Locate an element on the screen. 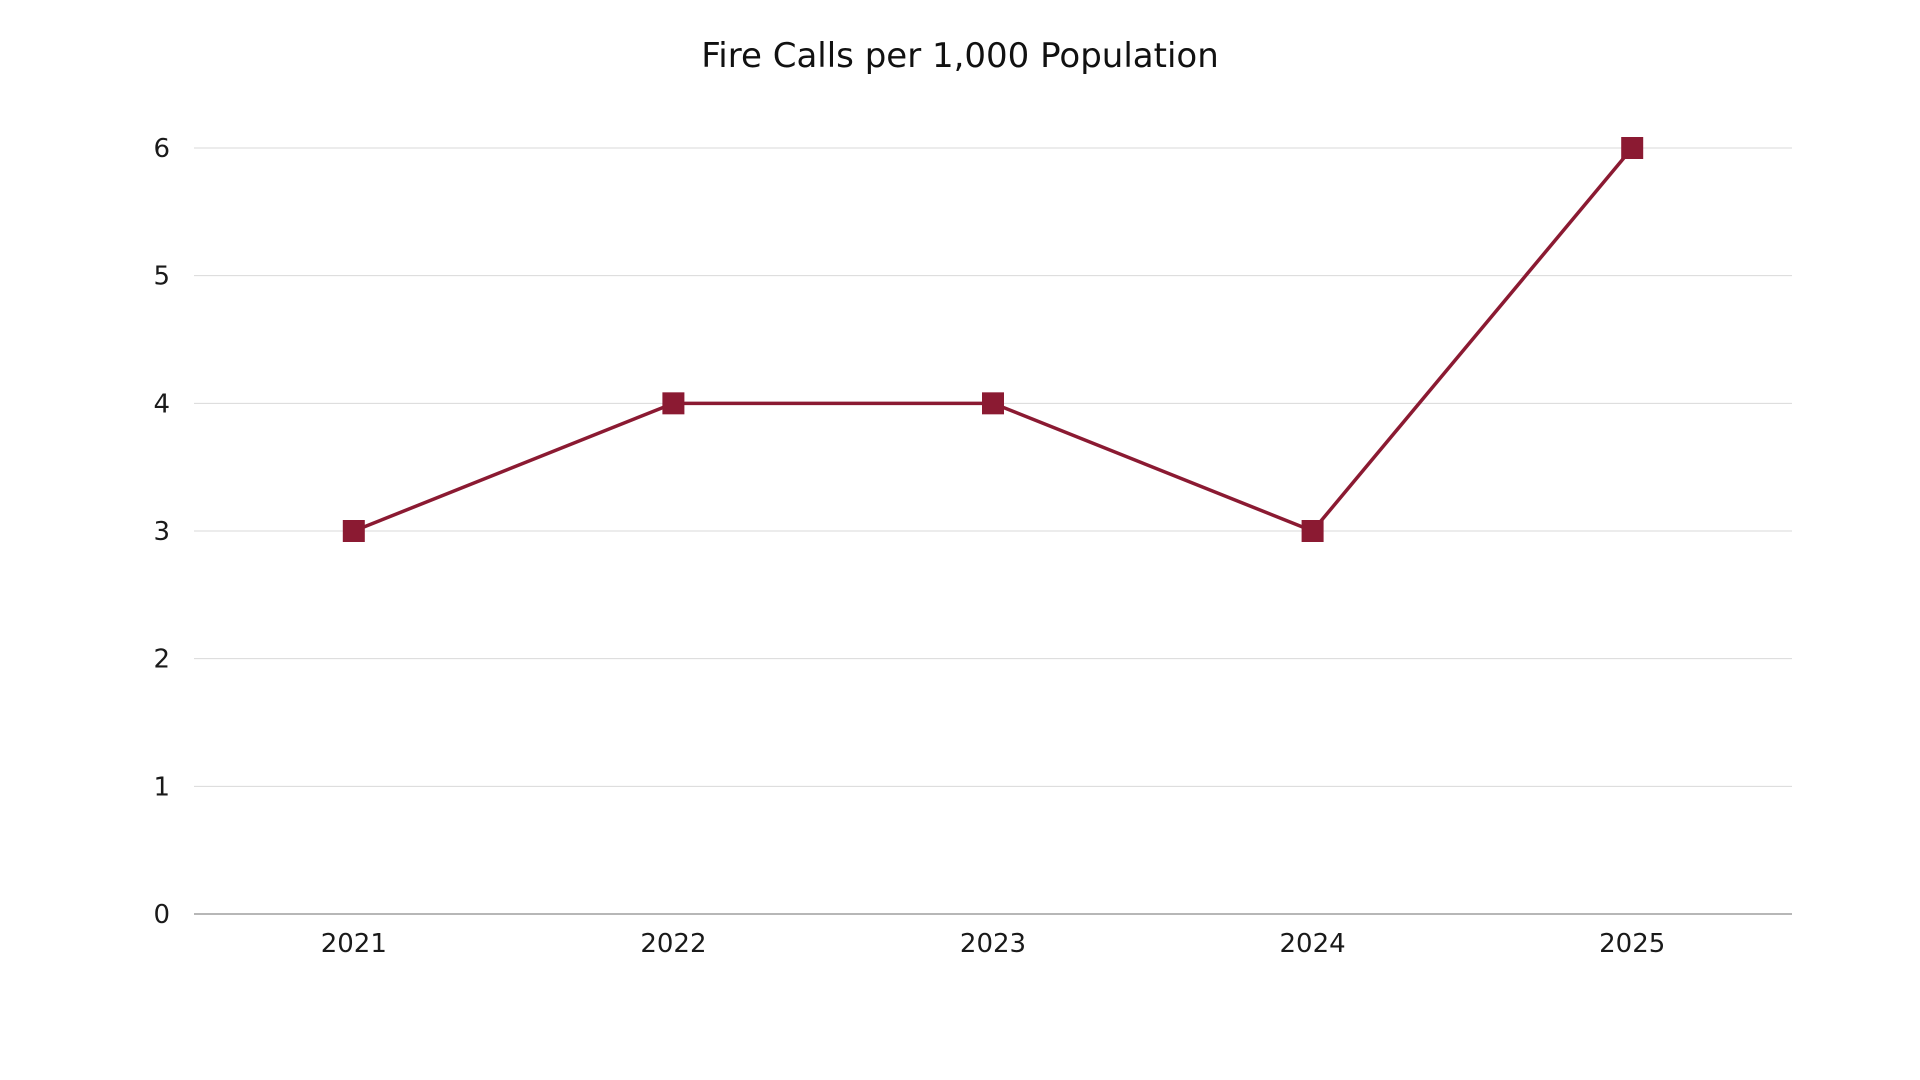 The height and width of the screenshot is (1080, 1920). x-tick-label: 2022 is located at coordinates (673, 944).